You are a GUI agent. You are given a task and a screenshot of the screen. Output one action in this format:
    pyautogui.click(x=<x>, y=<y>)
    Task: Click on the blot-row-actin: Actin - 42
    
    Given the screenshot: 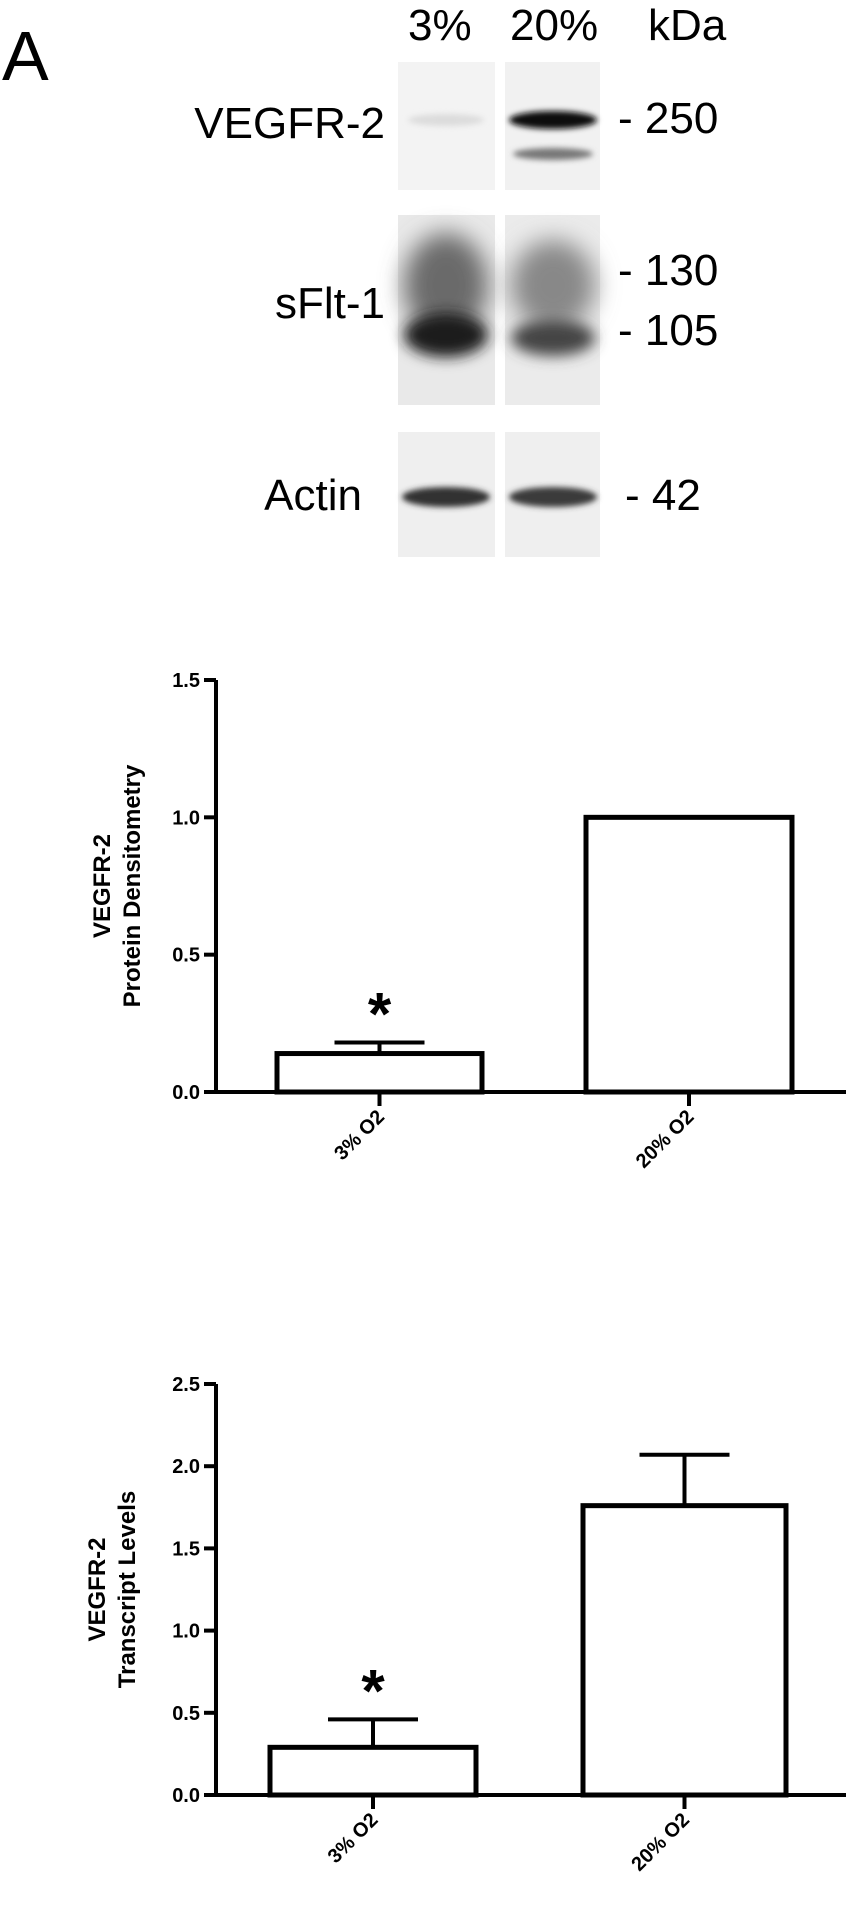 What is the action you would take?
    pyautogui.click(x=482, y=494)
    